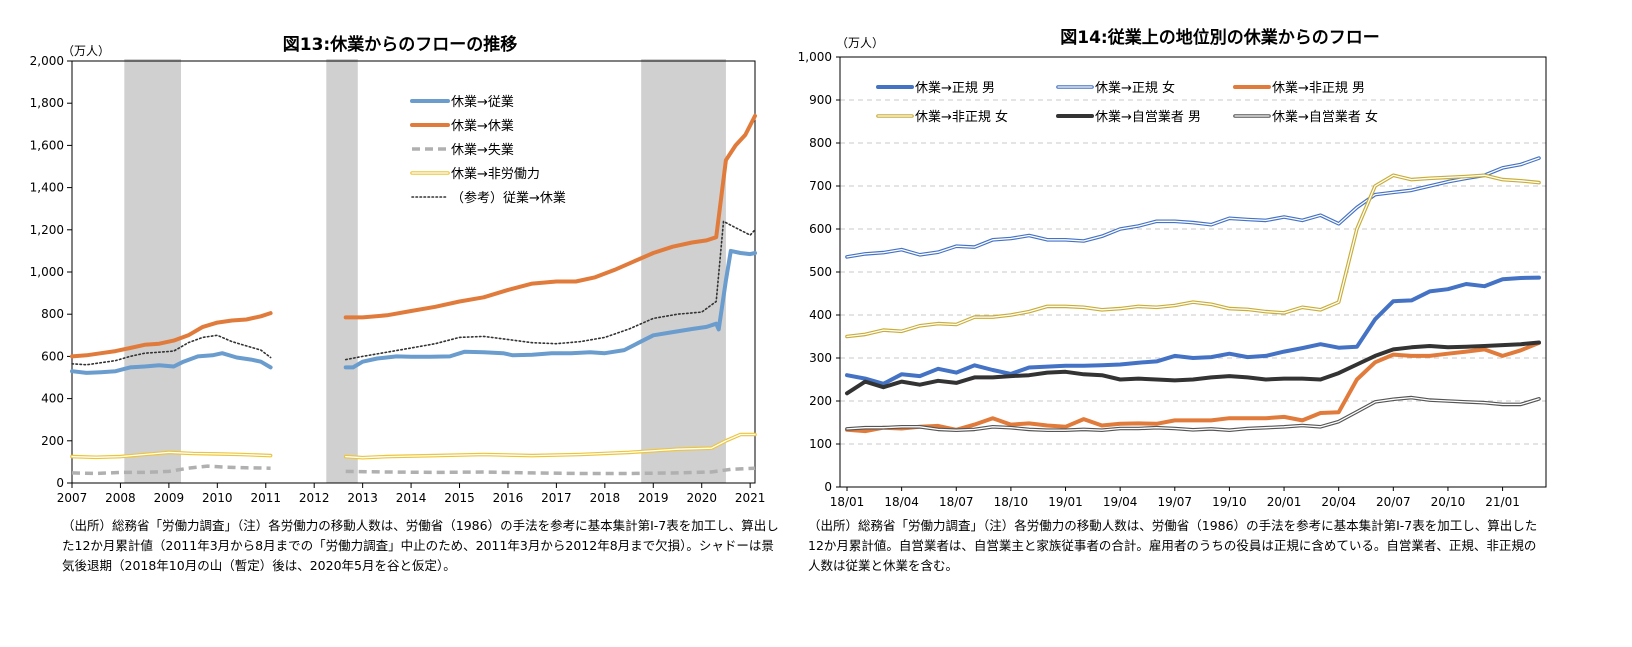 This screenshot has width=1632, height=647. I want to click on x-tick-label: 2008, so click(120, 498).